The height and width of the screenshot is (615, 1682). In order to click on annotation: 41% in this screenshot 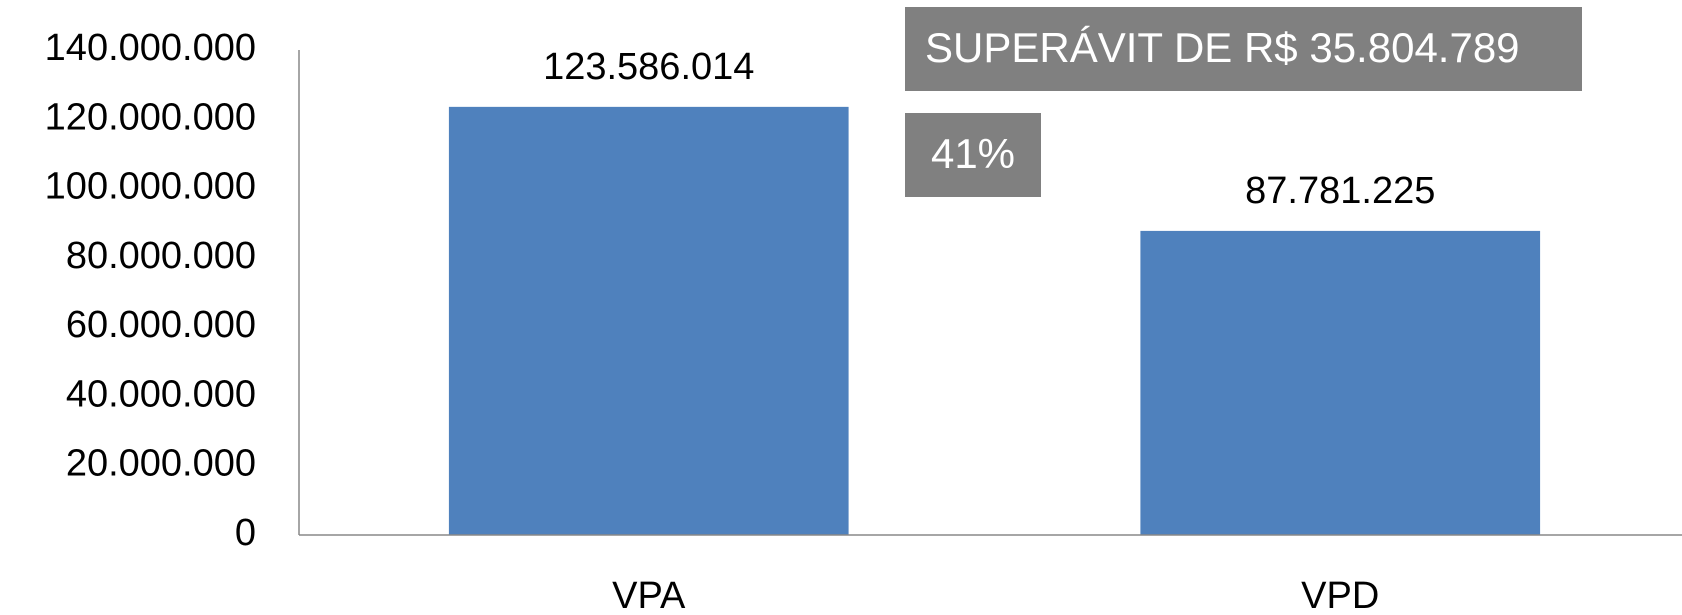, I will do `click(973, 153)`.